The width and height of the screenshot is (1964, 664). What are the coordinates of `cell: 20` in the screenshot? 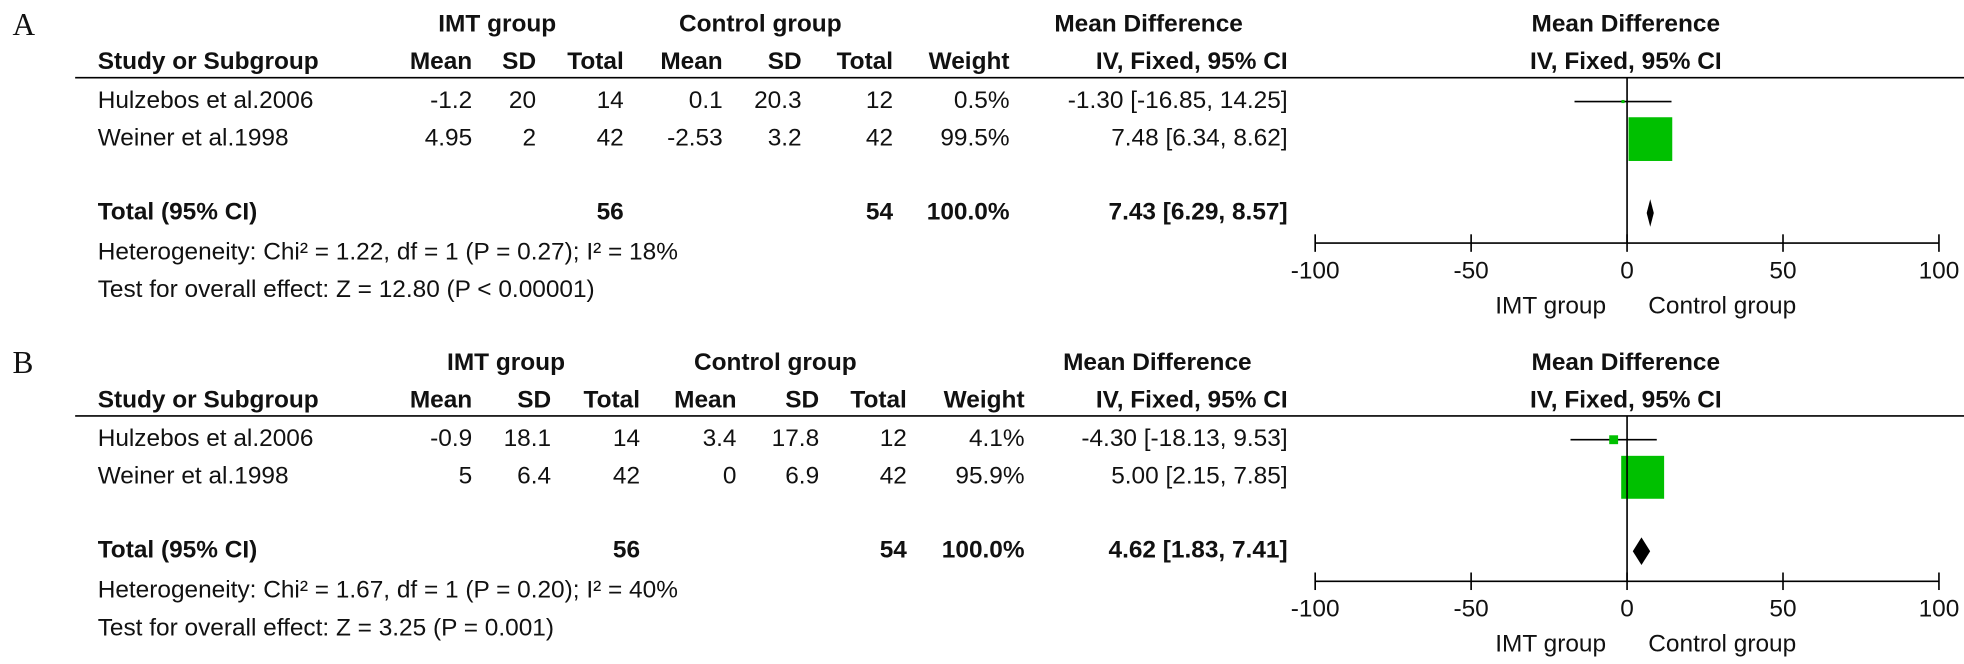 It's located at (522, 100).